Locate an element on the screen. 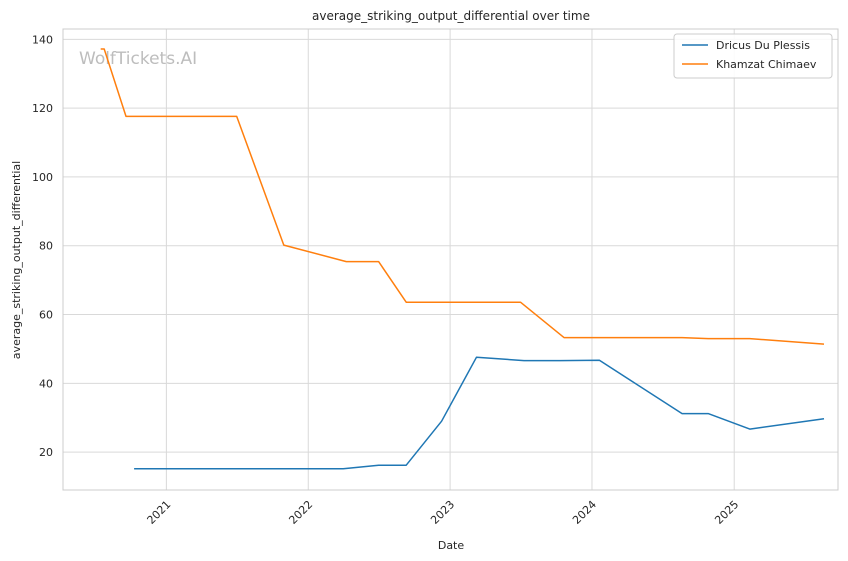 The image size is (848, 561). y-axis-ticks: 20 40 60 80 100 120 140 is located at coordinates (42, 246).